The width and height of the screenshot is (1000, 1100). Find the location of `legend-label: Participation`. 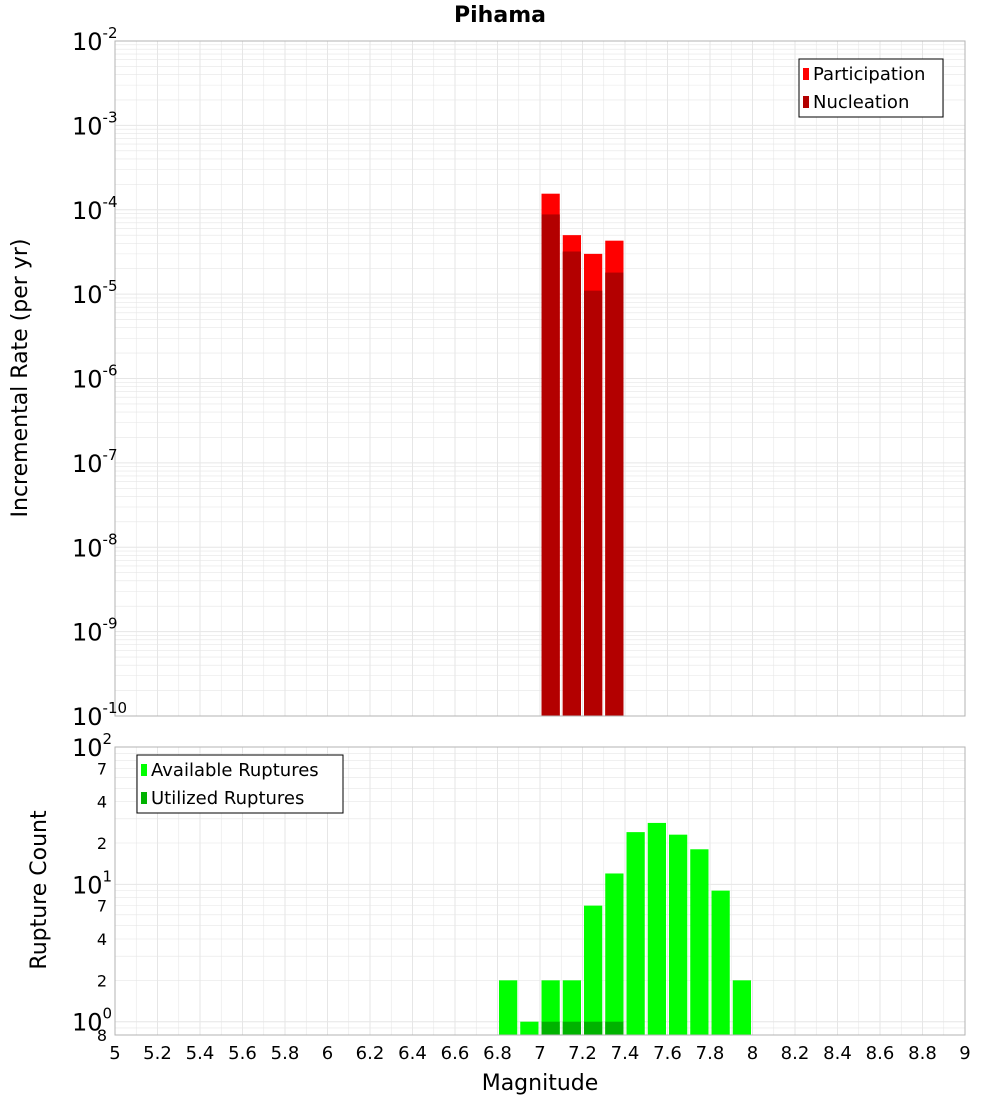

legend-label: Participation is located at coordinates (869, 74).